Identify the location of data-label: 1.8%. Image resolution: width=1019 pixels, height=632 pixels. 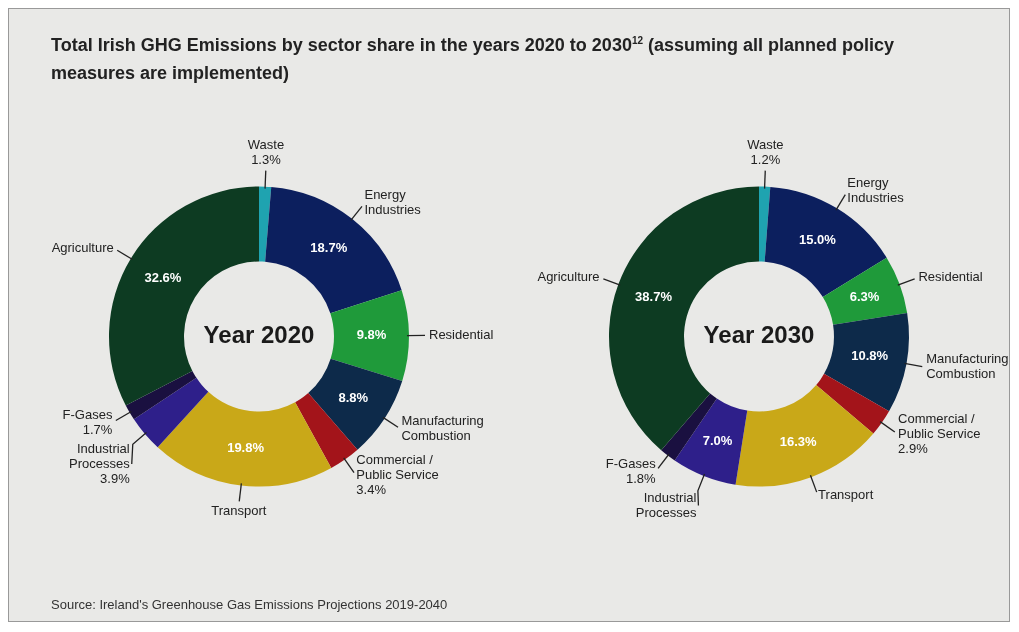
(641, 478).